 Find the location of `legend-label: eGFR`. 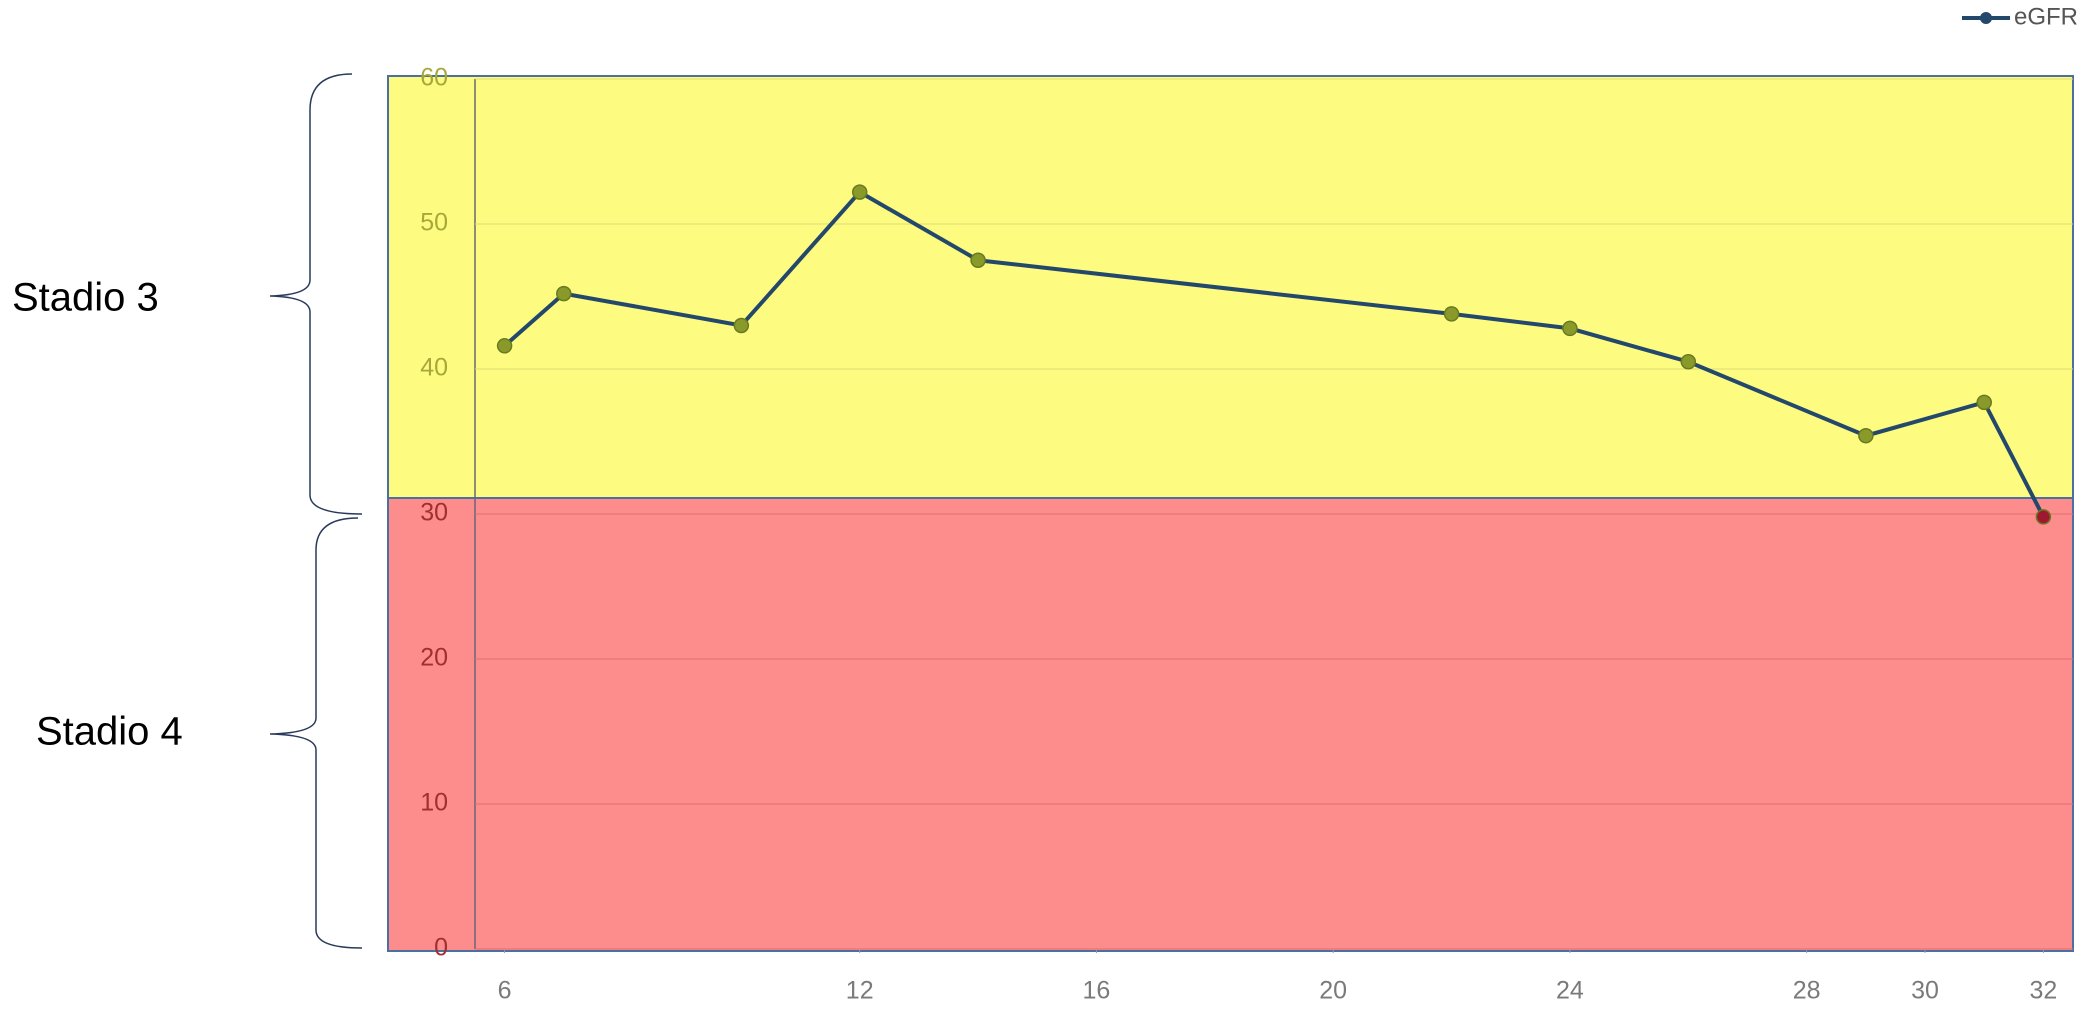

legend-label: eGFR is located at coordinates (2046, 16).